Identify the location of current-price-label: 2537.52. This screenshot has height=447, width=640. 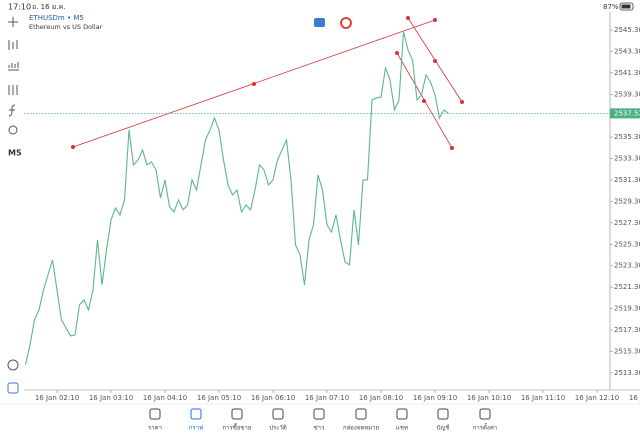
(627, 113).